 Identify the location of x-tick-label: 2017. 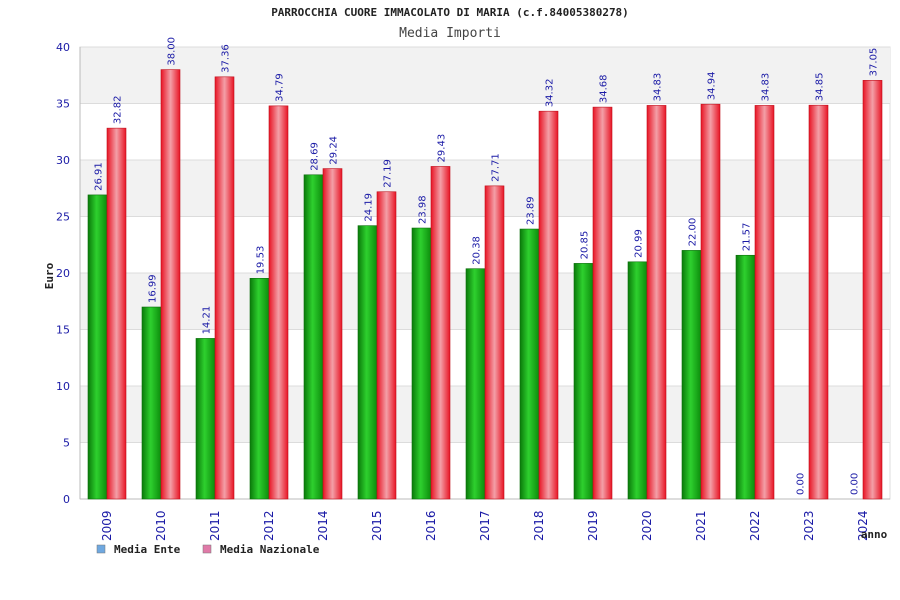
(485, 525).